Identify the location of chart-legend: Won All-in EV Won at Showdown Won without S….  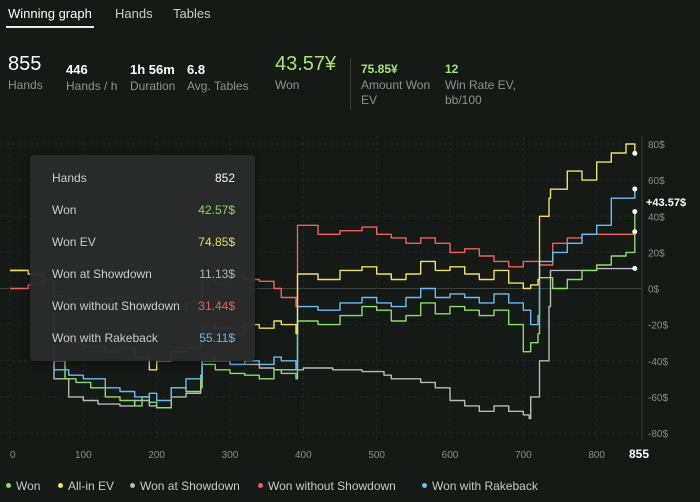
(350, 488).